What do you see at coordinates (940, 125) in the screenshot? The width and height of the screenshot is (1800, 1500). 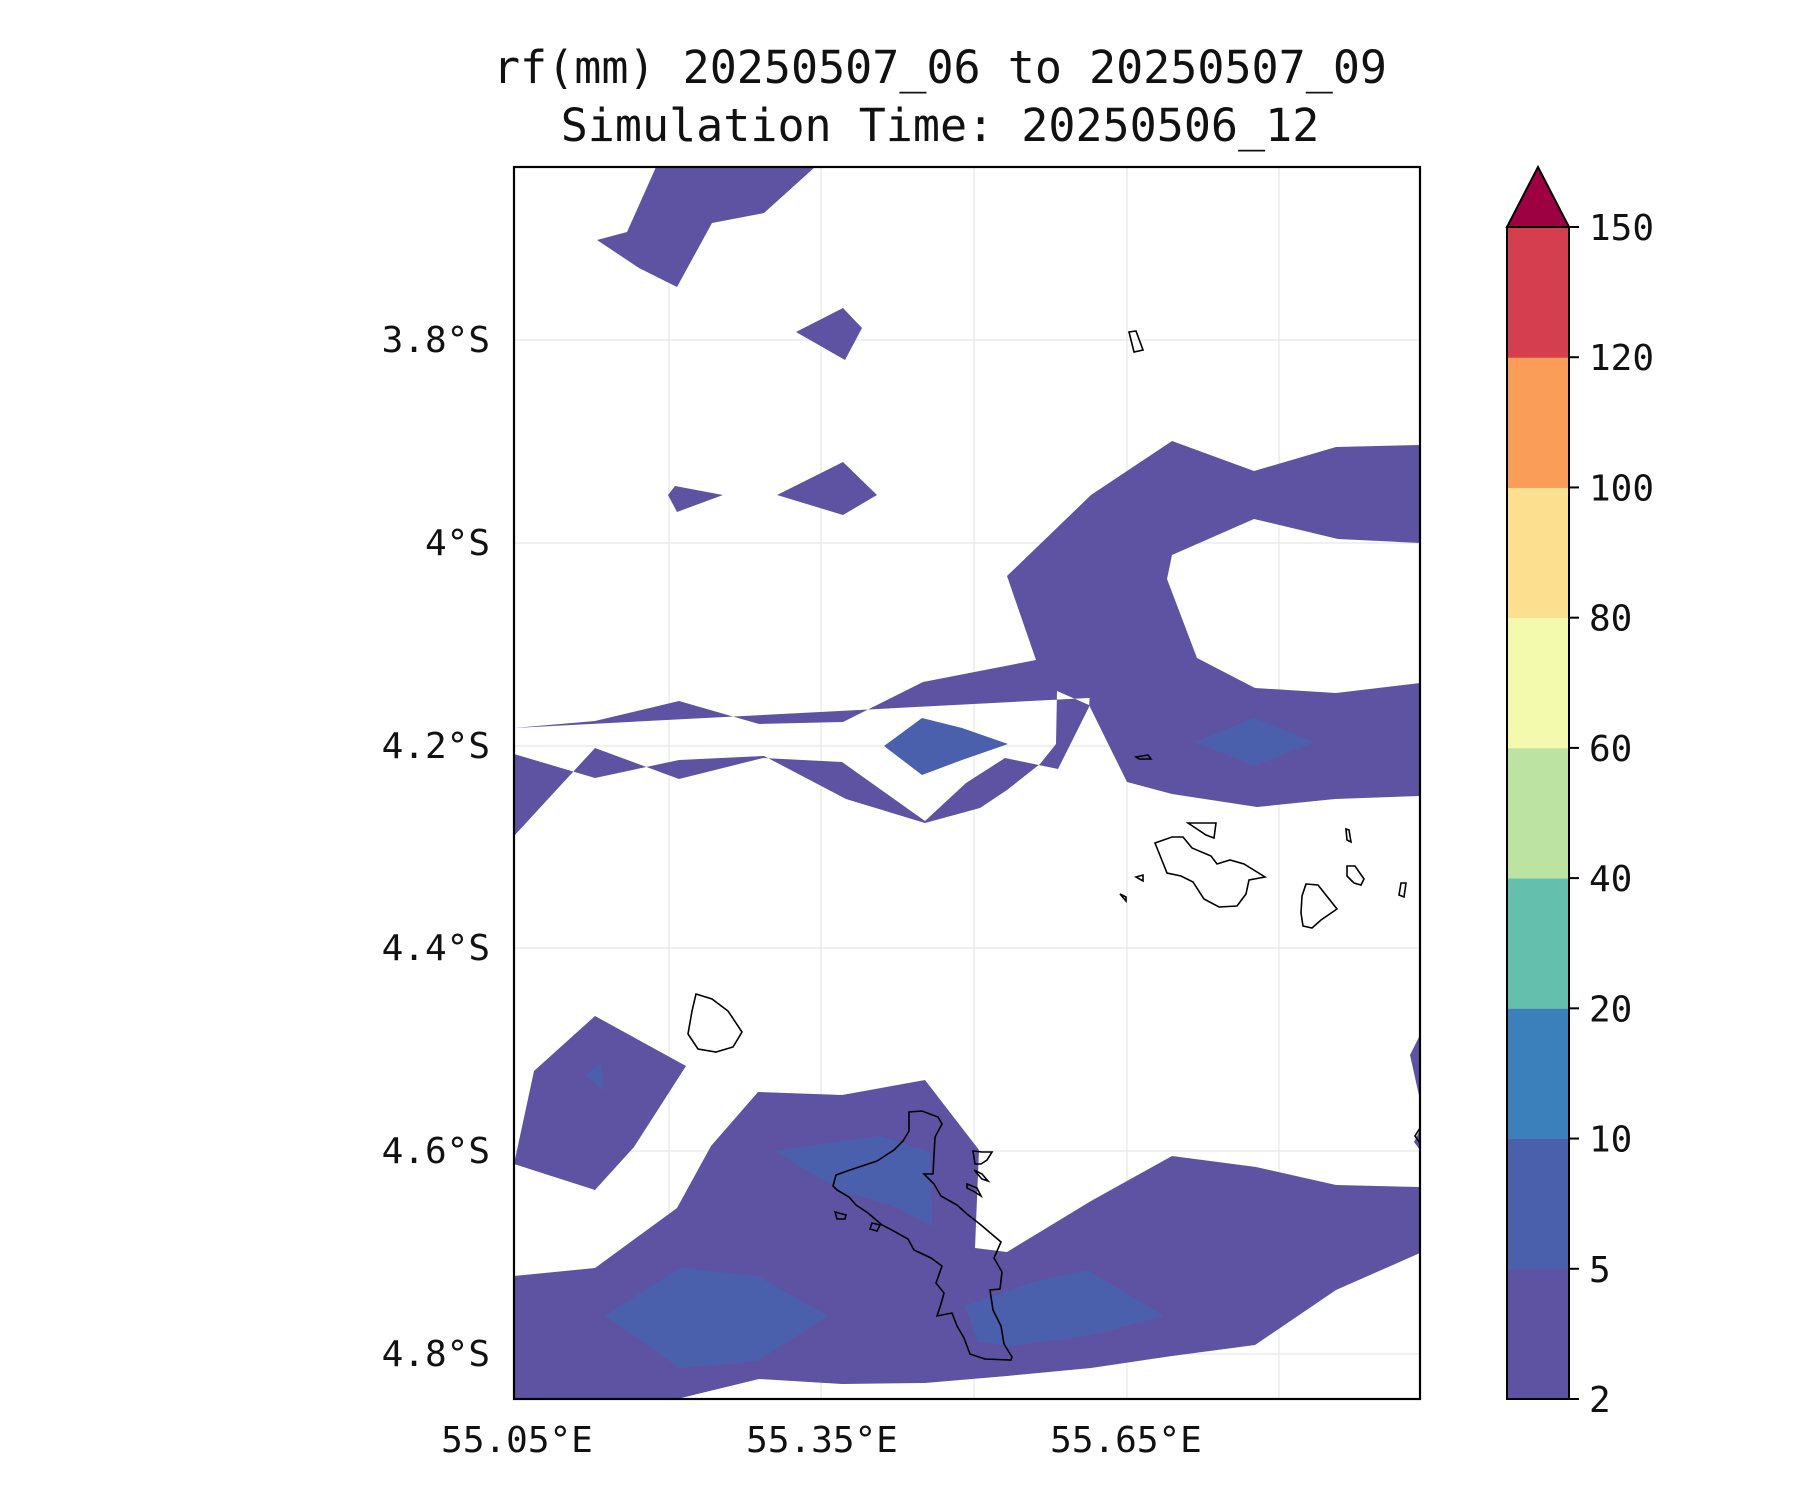 I see `figure-subtitle: Simulation Time: 20250506_12` at bounding box center [940, 125].